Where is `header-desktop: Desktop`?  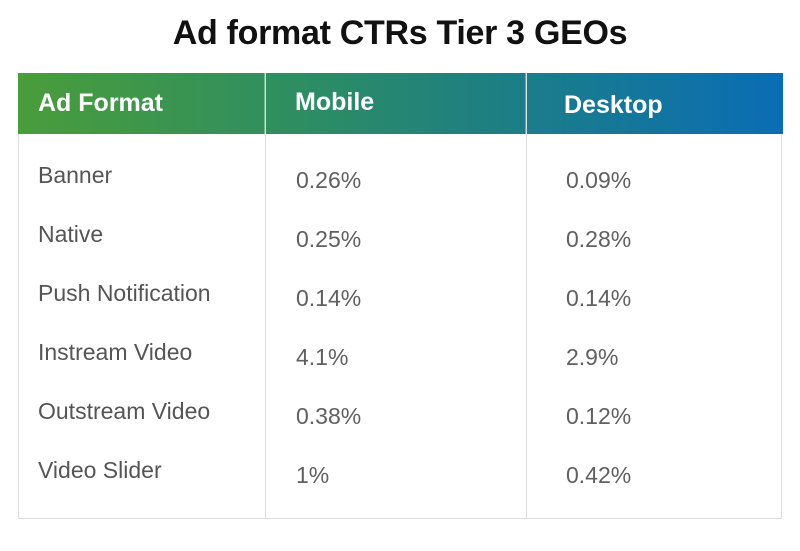
header-desktop: Desktop is located at coordinates (613, 105).